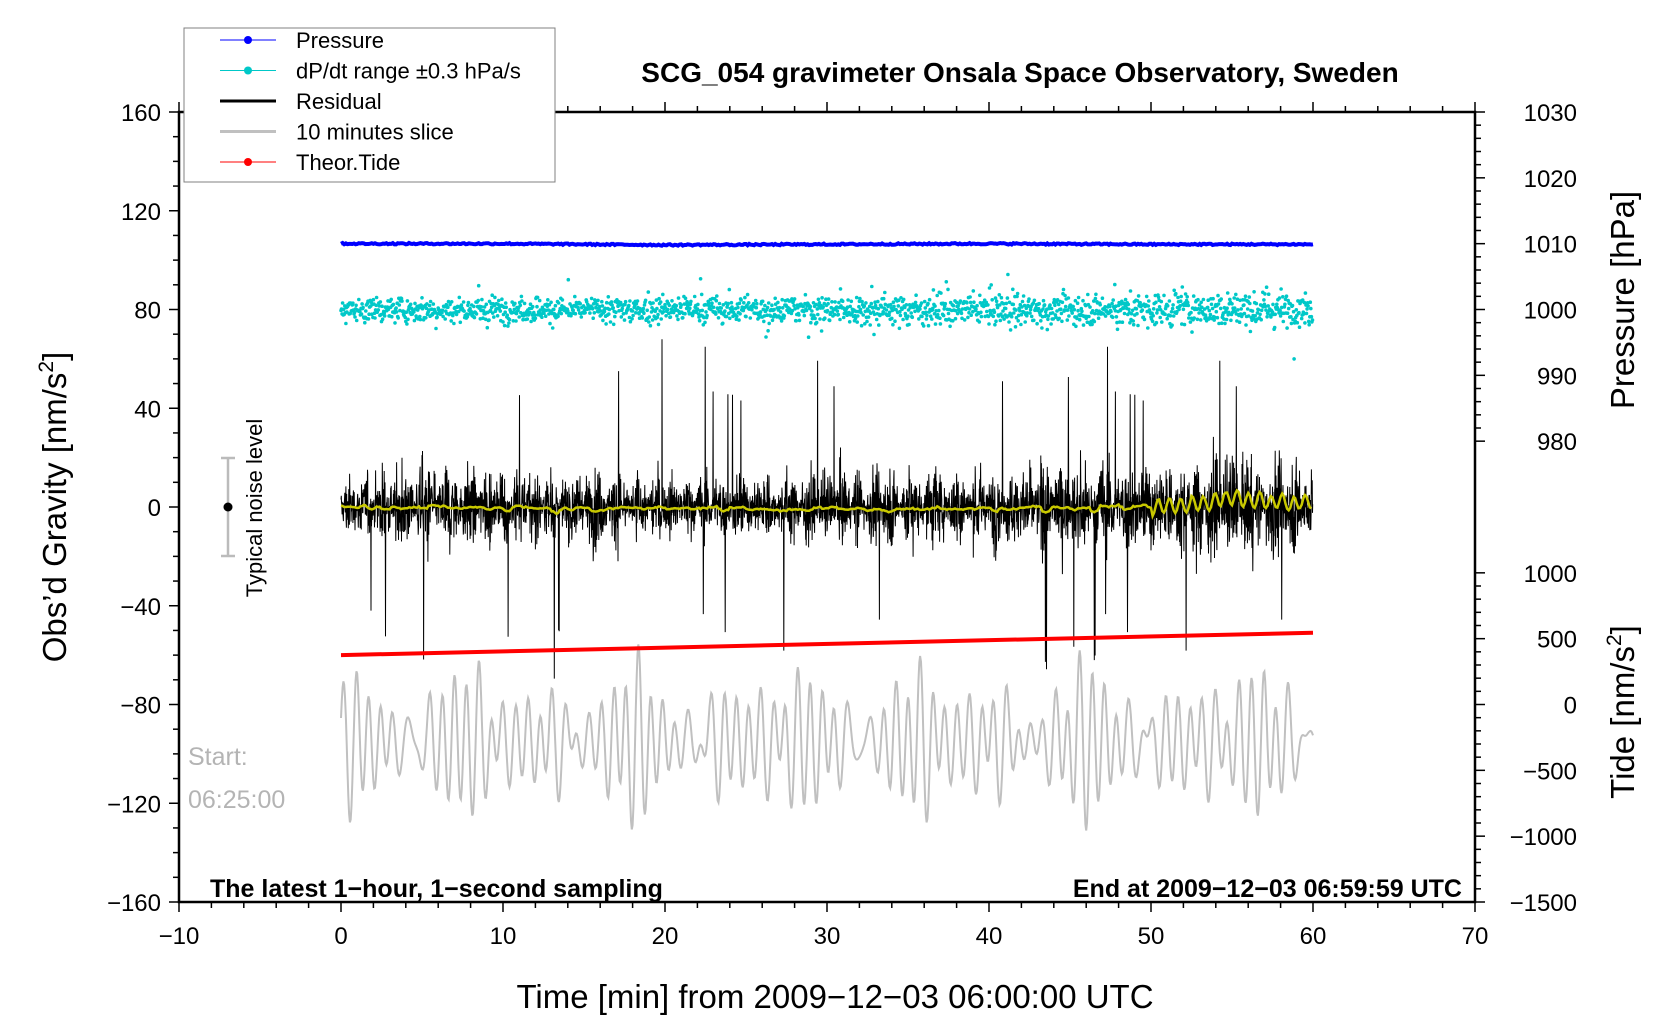 The image size is (1676, 1020). I want to click on y-tick-label: 120, so click(141, 212).